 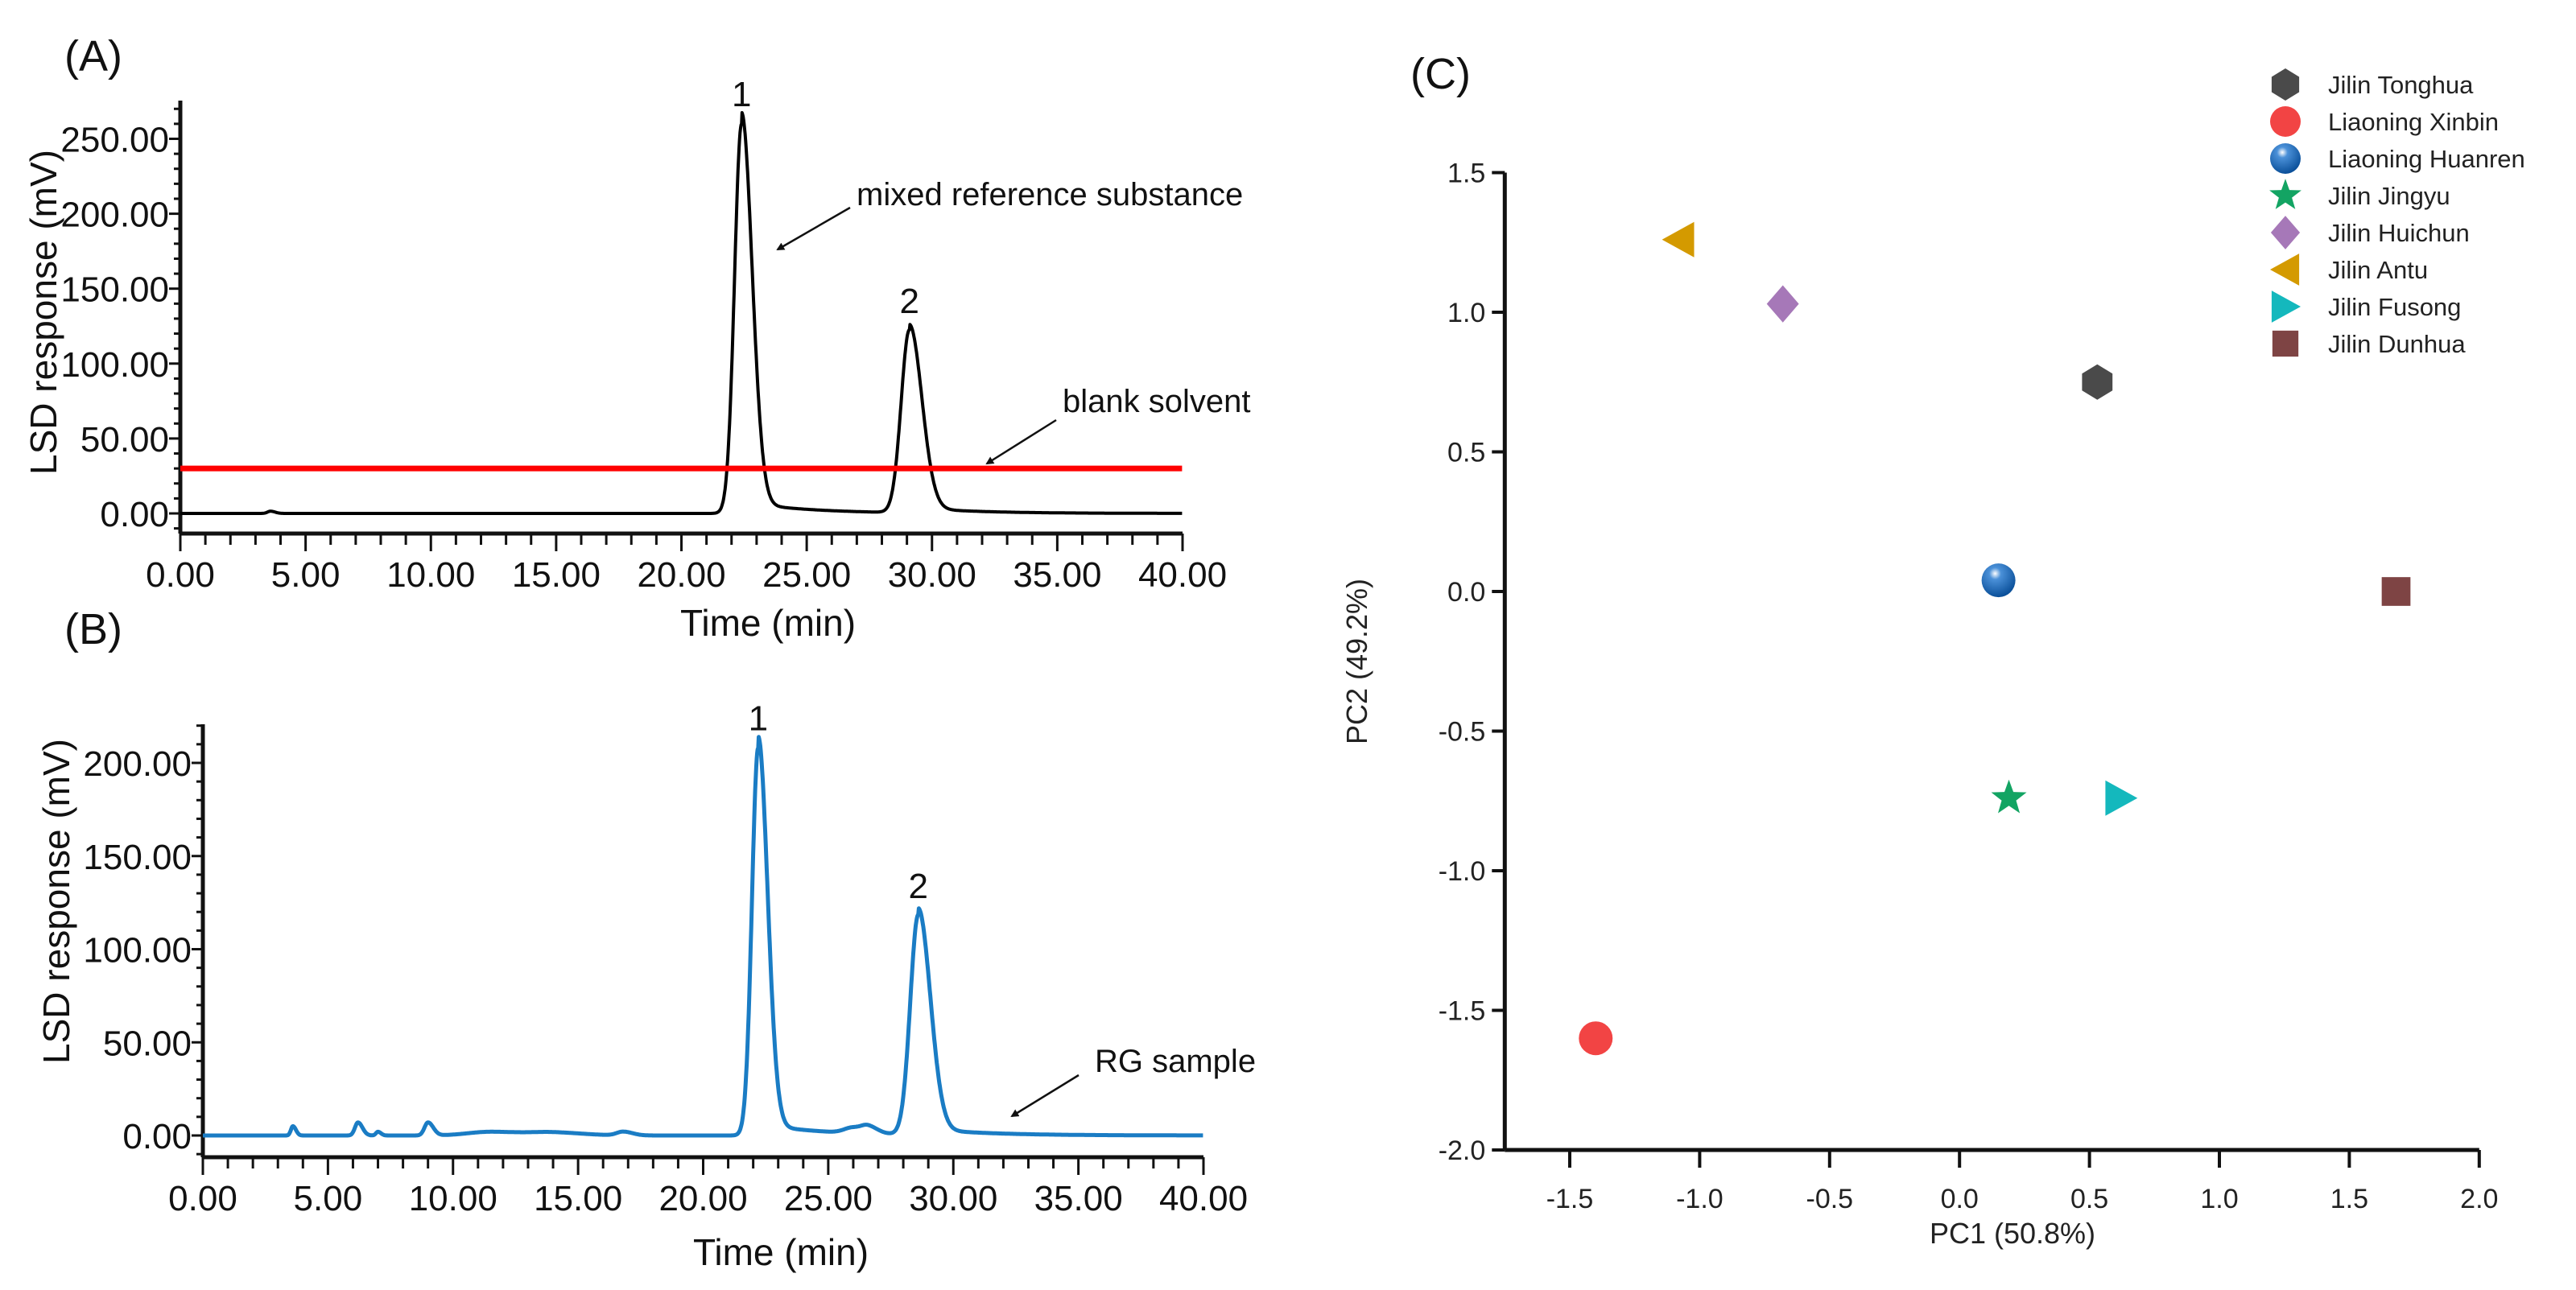 I want to click on legend-label: Liaoning Xinbin, so click(x=2413, y=122).